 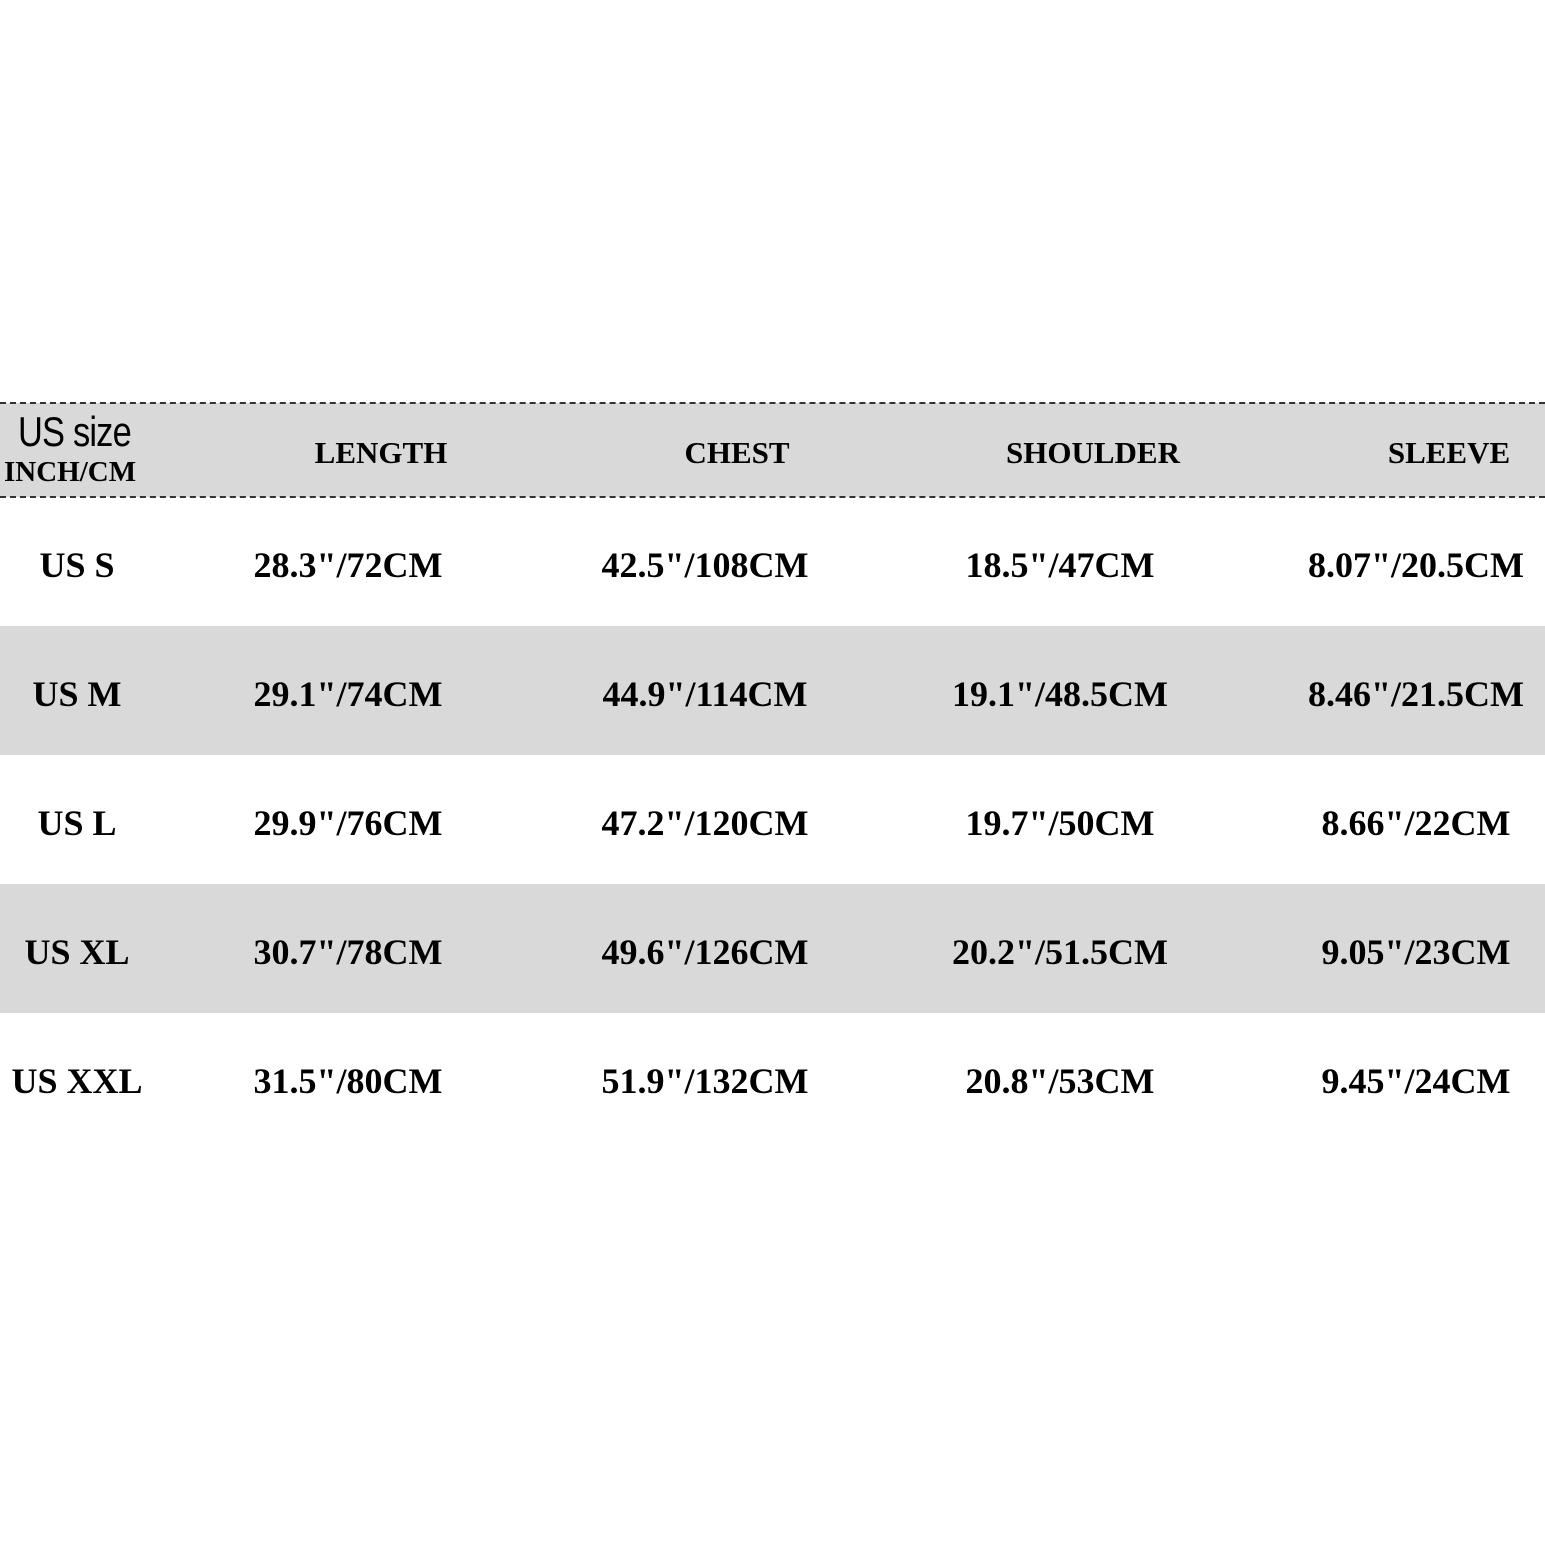 What do you see at coordinates (737, 452) in the screenshot?
I see `column-header: CHEST` at bounding box center [737, 452].